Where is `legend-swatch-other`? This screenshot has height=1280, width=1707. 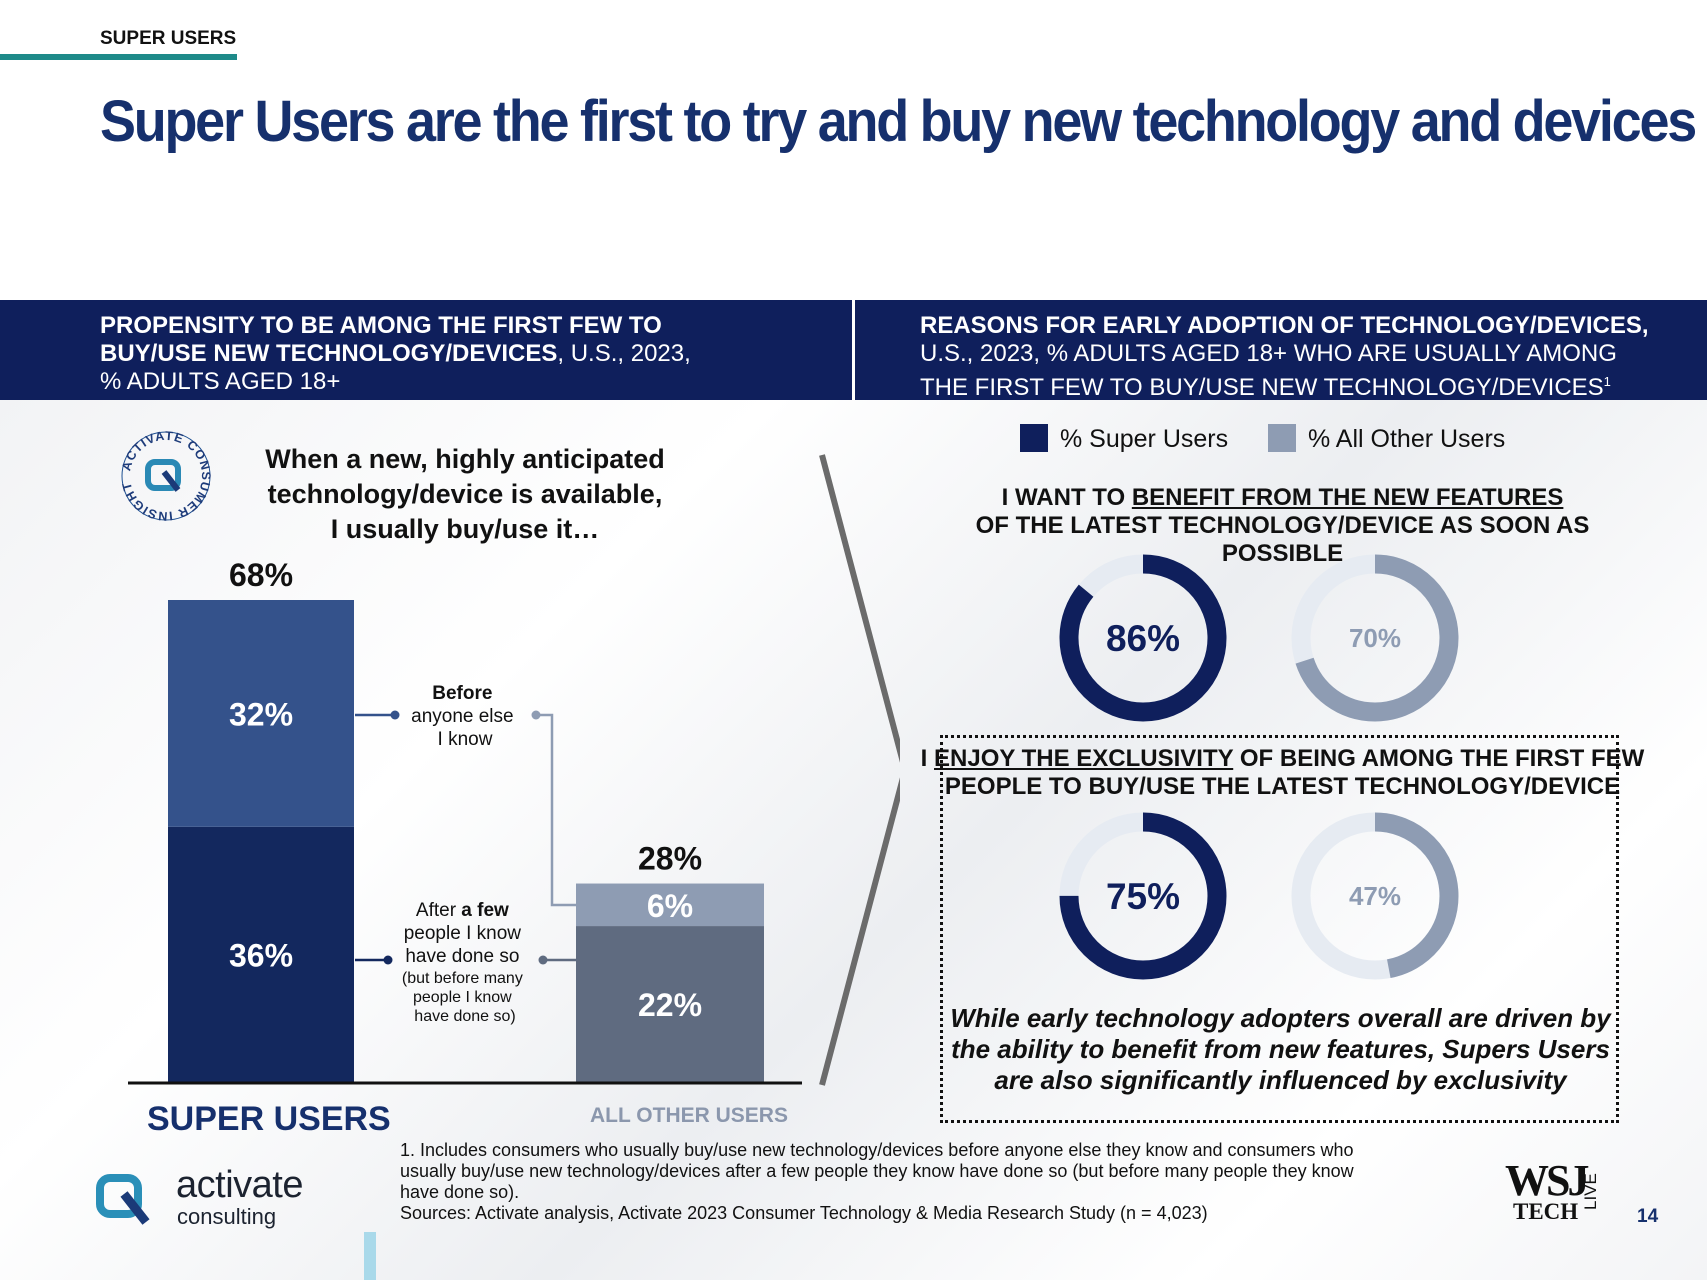 legend-swatch-other is located at coordinates (1282, 438).